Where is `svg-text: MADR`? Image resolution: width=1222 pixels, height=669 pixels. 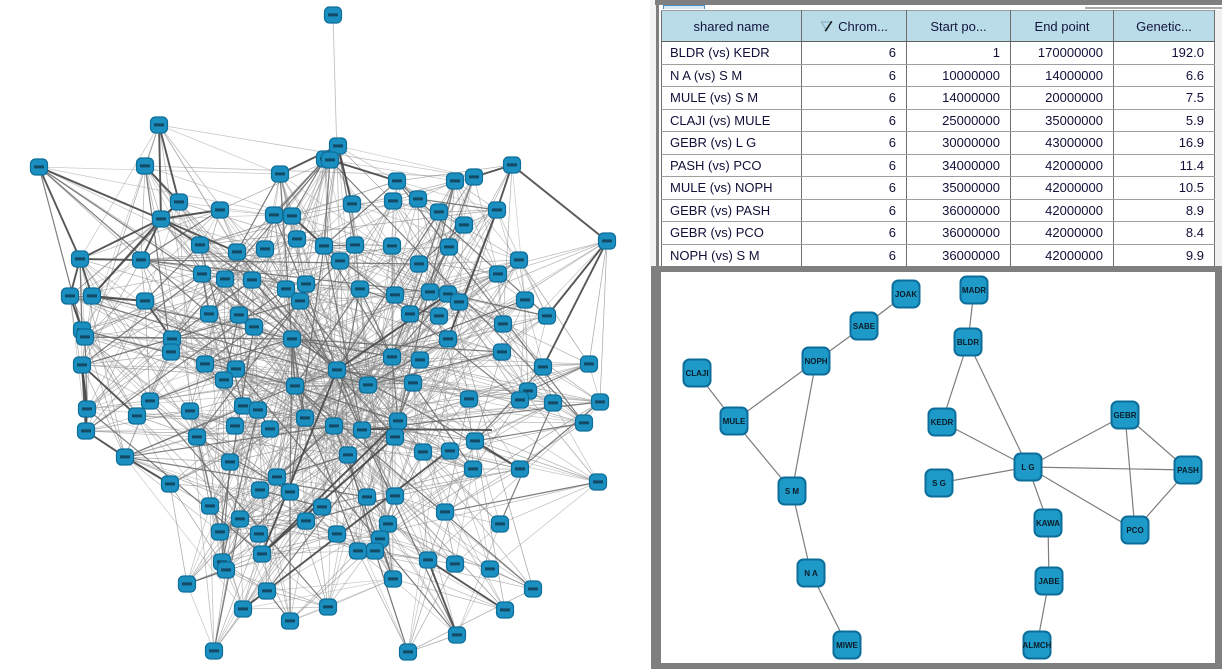
svg-text: MADR is located at coordinates (974, 290).